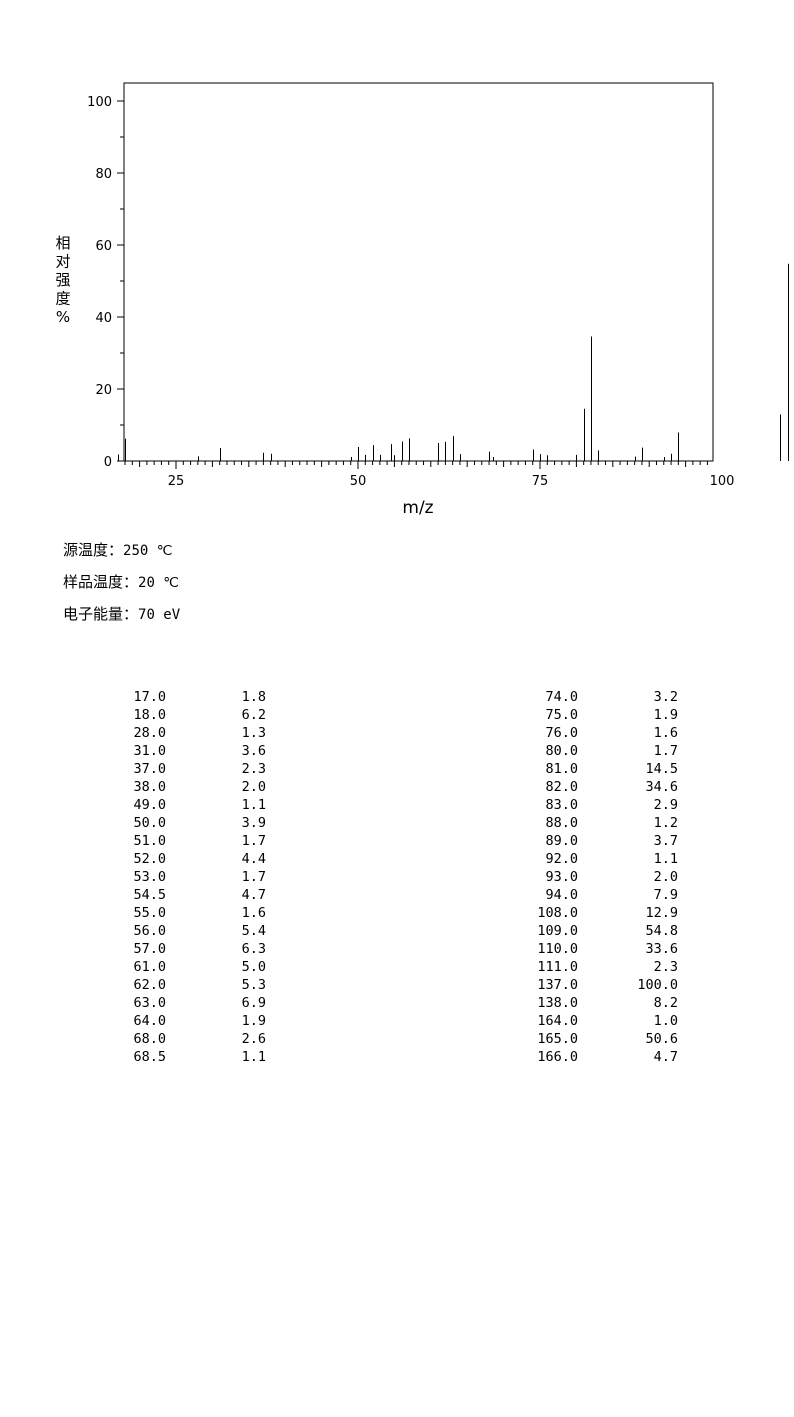 The image size is (794, 1417). I want to click on mz-value: 28.0, so click(149, 733).